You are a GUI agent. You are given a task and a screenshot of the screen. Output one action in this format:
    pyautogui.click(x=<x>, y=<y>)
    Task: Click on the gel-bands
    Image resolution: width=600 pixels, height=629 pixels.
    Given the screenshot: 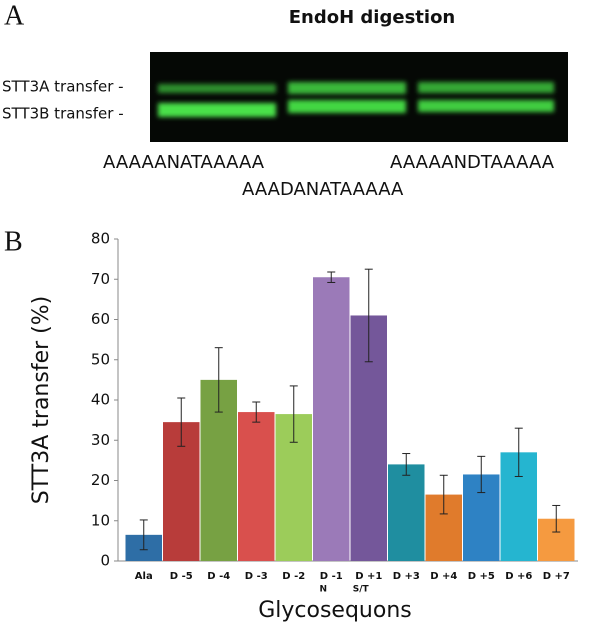 What is the action you would take?
    pyautogui.click(x=356, y=99)
    